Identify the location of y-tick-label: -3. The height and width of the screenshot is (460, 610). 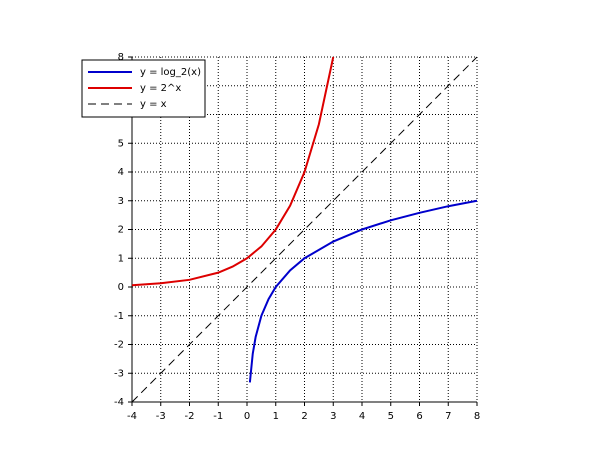
(119, 373).